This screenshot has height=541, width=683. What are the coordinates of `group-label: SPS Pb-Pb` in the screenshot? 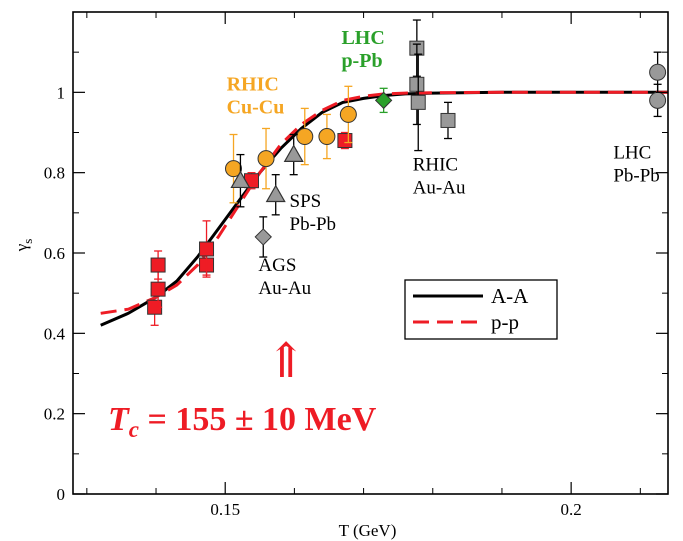 It's located at (313, 213).